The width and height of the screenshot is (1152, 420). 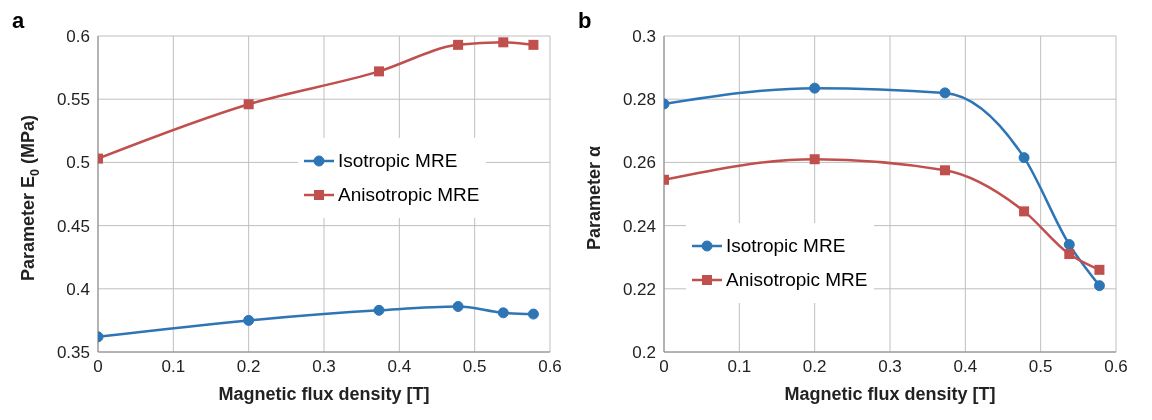 What do you see at coordinates (18, 21) in the screenshot?
I see `chart-title: a` at bounding box center [18, 21].